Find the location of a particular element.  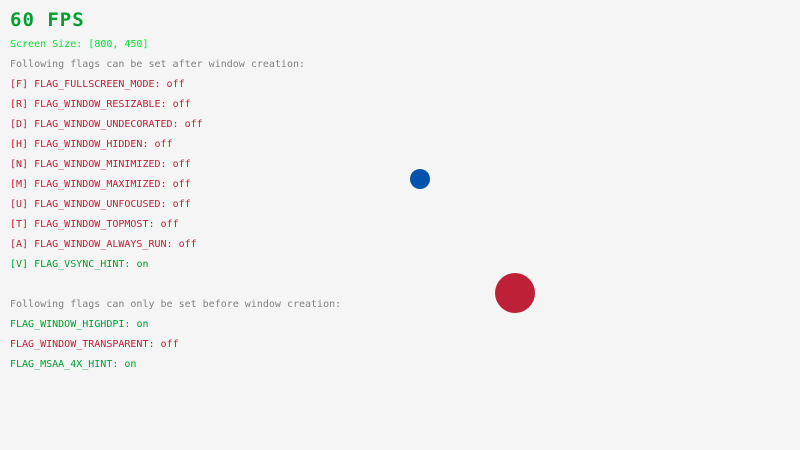

flag-label: FLAG_WINDOW_HIGHDPI: is located at coordinates (70, 324).